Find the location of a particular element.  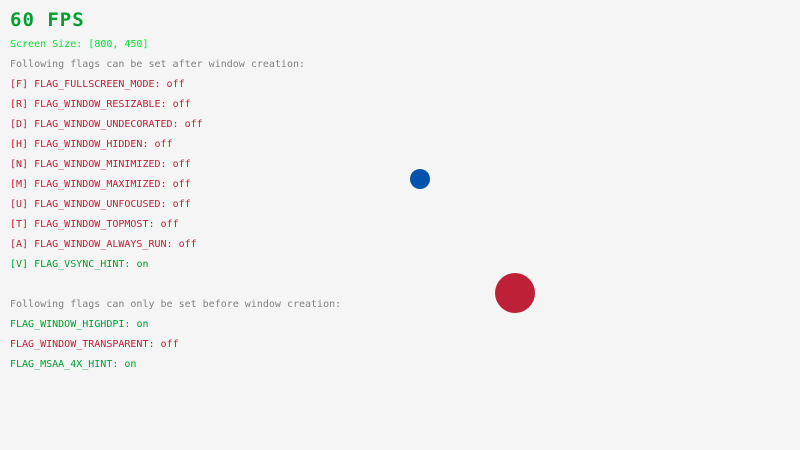

flag-label: FLAG_WINDOW_HIGHDPI: is located at coordinates (70, 324).